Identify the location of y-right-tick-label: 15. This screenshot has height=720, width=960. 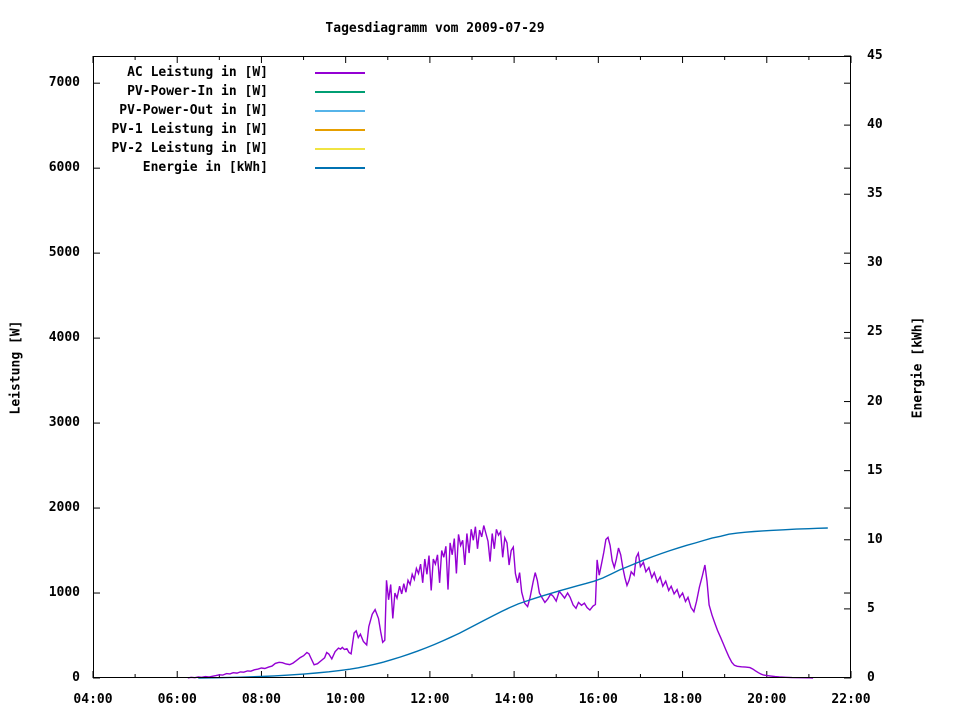
(875, 470).